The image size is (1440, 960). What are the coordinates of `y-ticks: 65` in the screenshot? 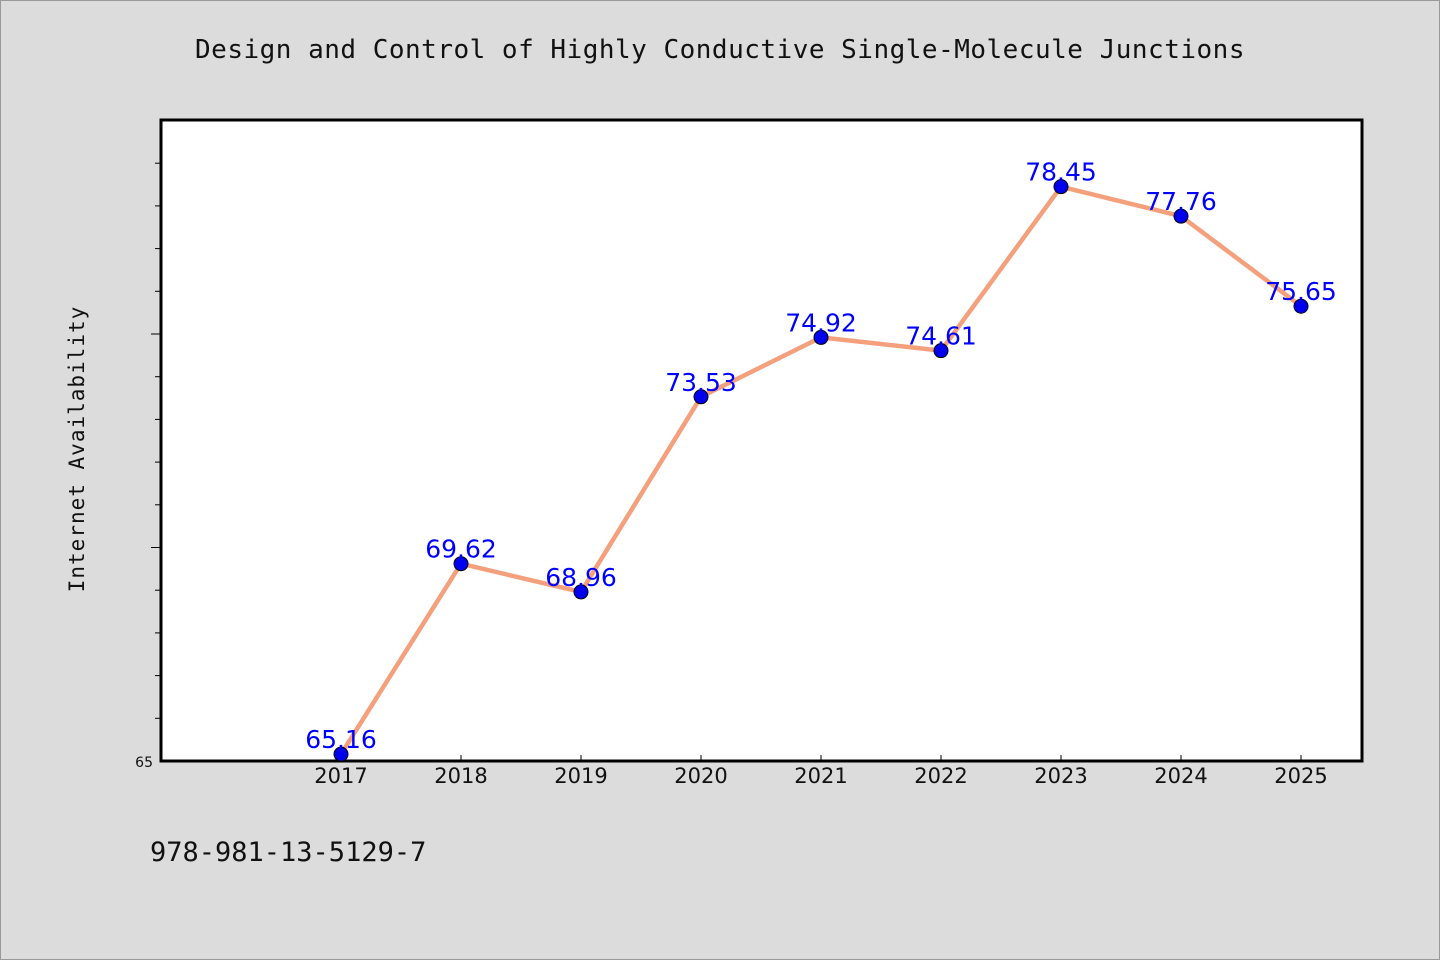 It's located at (148, 466).